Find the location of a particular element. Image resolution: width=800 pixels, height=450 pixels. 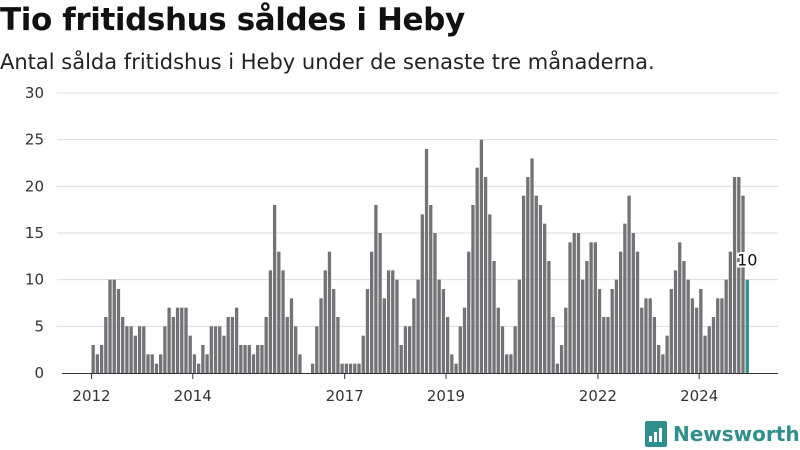

brand-name: Newsworthy is located at coordinates (736, 434).